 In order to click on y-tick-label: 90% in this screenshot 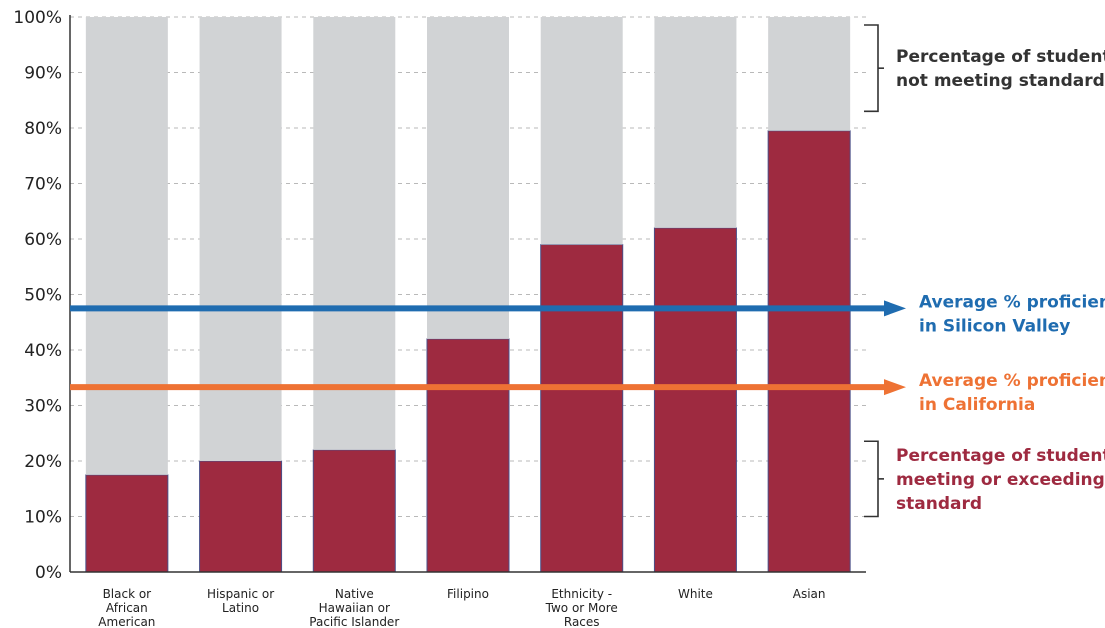, I will do `click(43, 74)`.